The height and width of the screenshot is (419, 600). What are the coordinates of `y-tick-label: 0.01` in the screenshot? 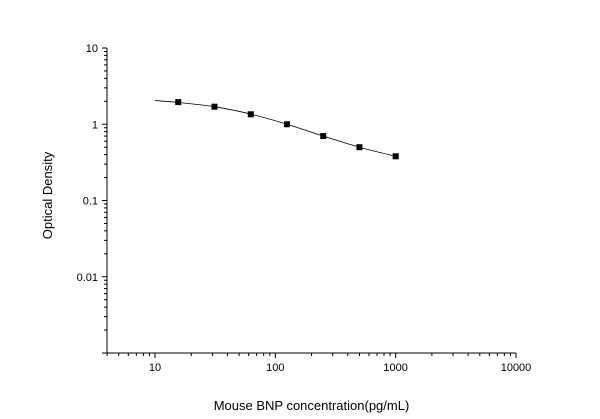 It's located at (87, 278).